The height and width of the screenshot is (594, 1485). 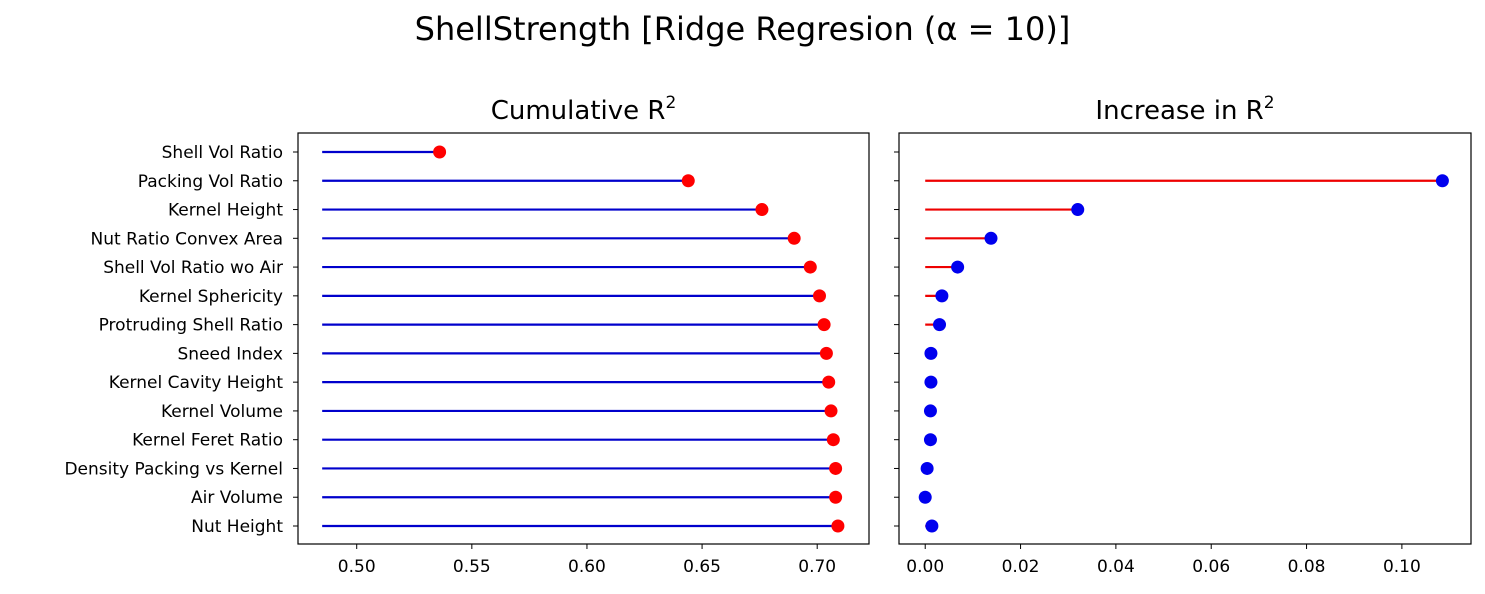 What do you see at coordinates (925, 567) in the screenshot?
I see `panel2-x-tick-label: 0.00` at bounding box center [925, 567].